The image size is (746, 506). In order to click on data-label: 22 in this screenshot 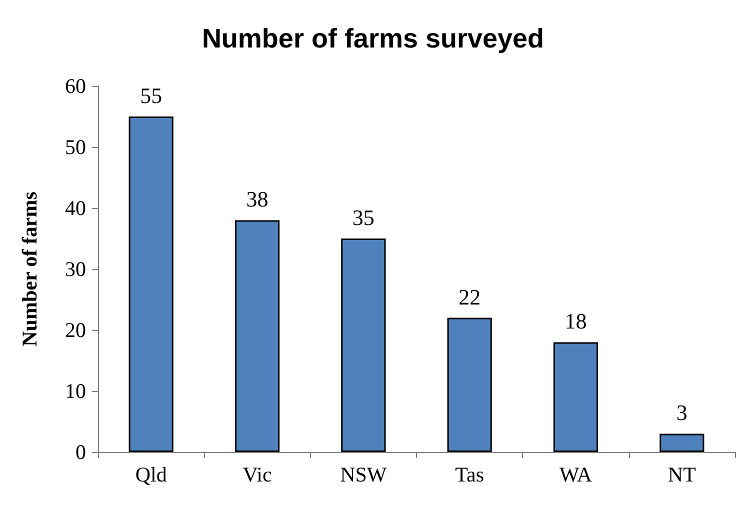, I will do `click(469, 297)`.